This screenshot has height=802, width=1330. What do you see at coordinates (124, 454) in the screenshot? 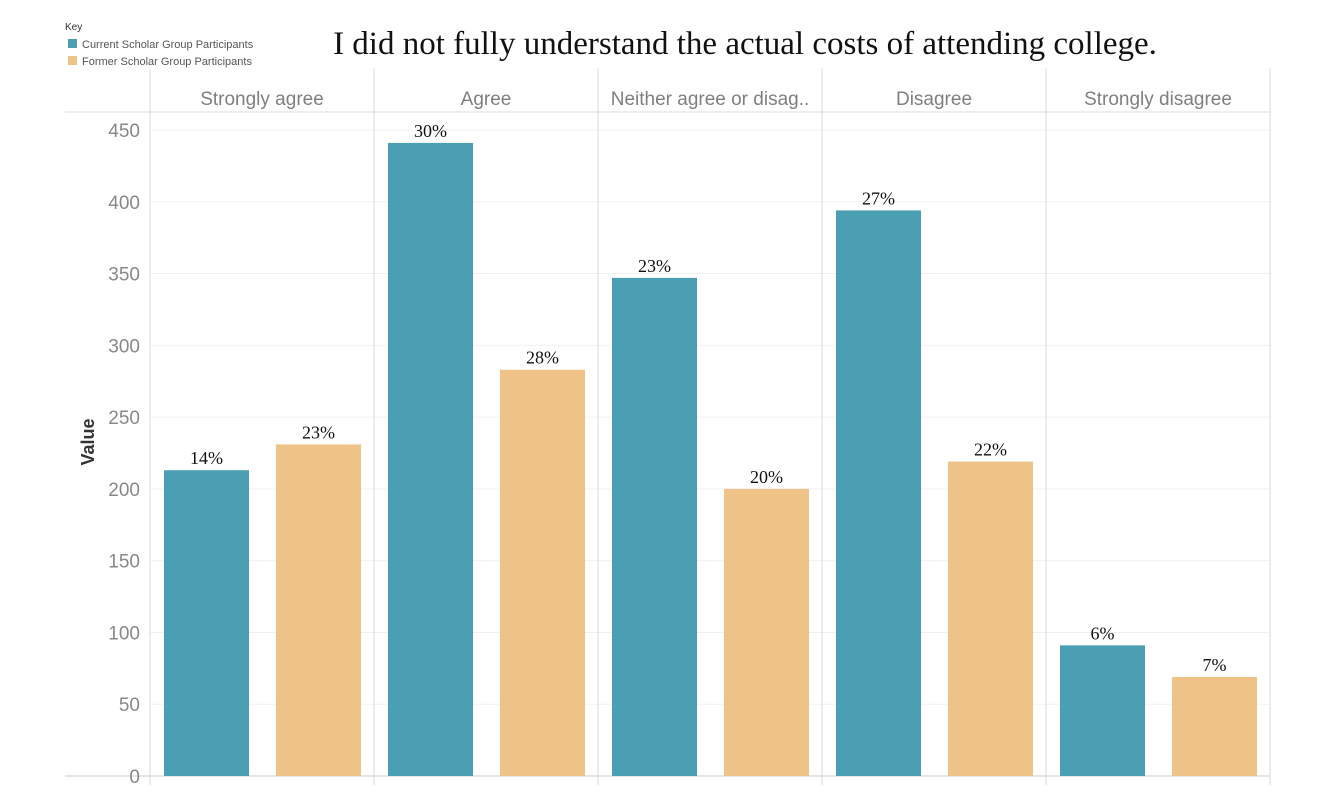
I see `y-axis: 0 50 100 150 200 250 300 350 400 450` at bounding box center [124, 454].